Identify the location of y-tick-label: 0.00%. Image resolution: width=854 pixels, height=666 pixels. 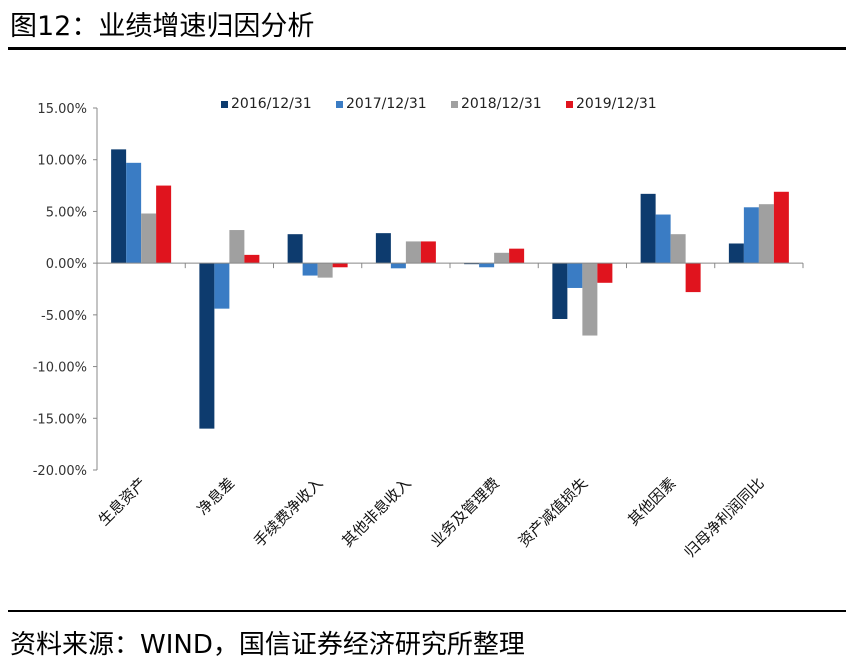
(66, 264).